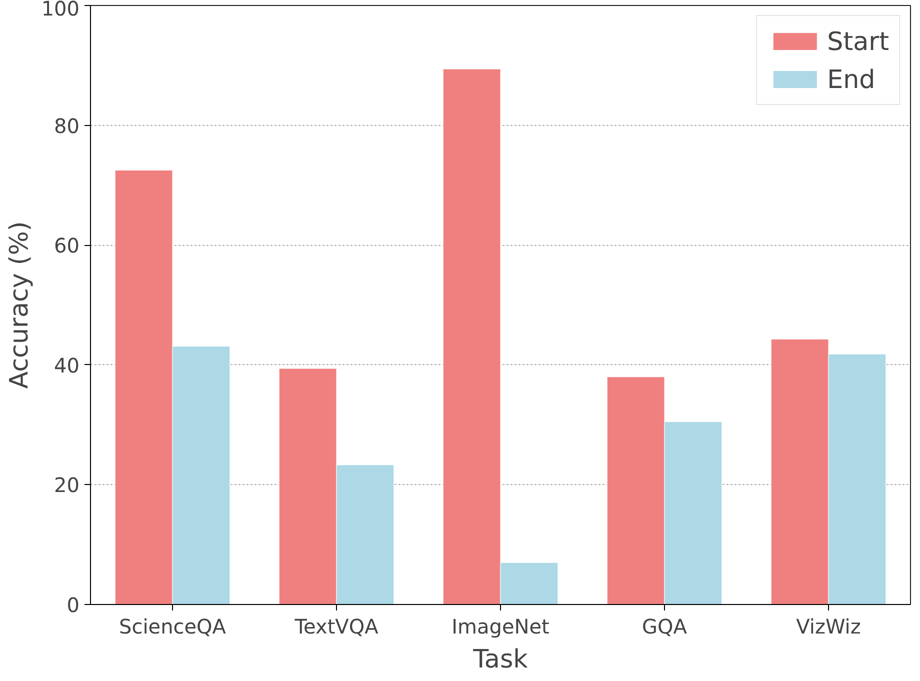 Image resolution: width=920 pixels, height=681 pixels. Describe the element at coordinates (67, 365) in the screenshot. I see `y-tick-label: 40` at that location.